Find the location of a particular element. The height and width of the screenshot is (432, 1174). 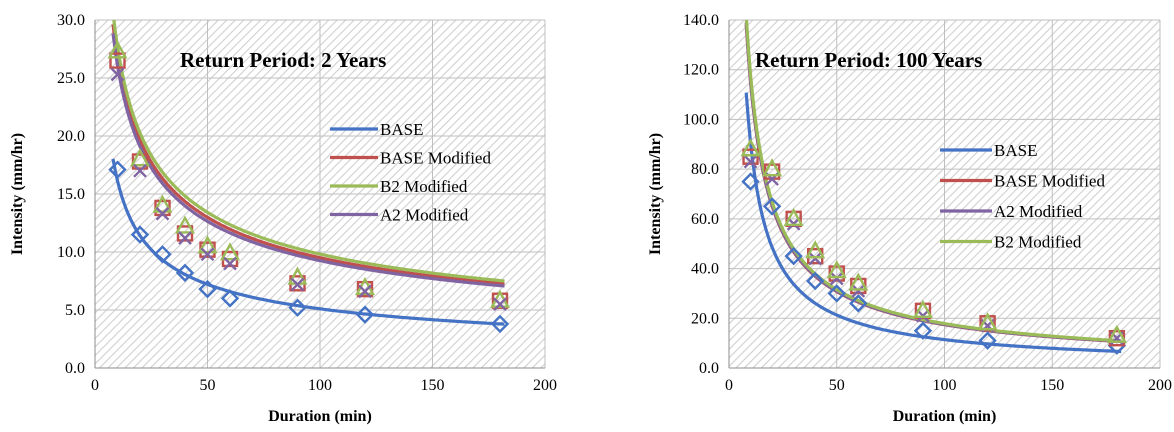

x-tick-label: 150 is located at coordinates (433, 385).